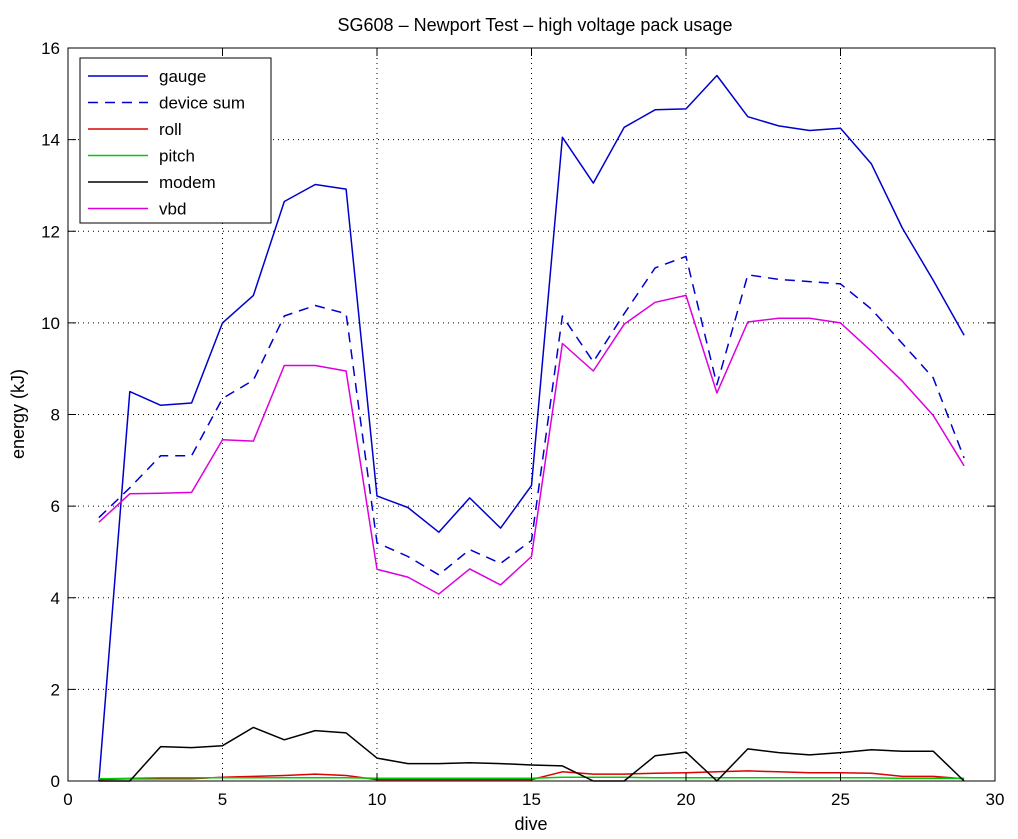 This screenshot has height=839, width=1018. I want to click on legend-box, so click(175, 140).